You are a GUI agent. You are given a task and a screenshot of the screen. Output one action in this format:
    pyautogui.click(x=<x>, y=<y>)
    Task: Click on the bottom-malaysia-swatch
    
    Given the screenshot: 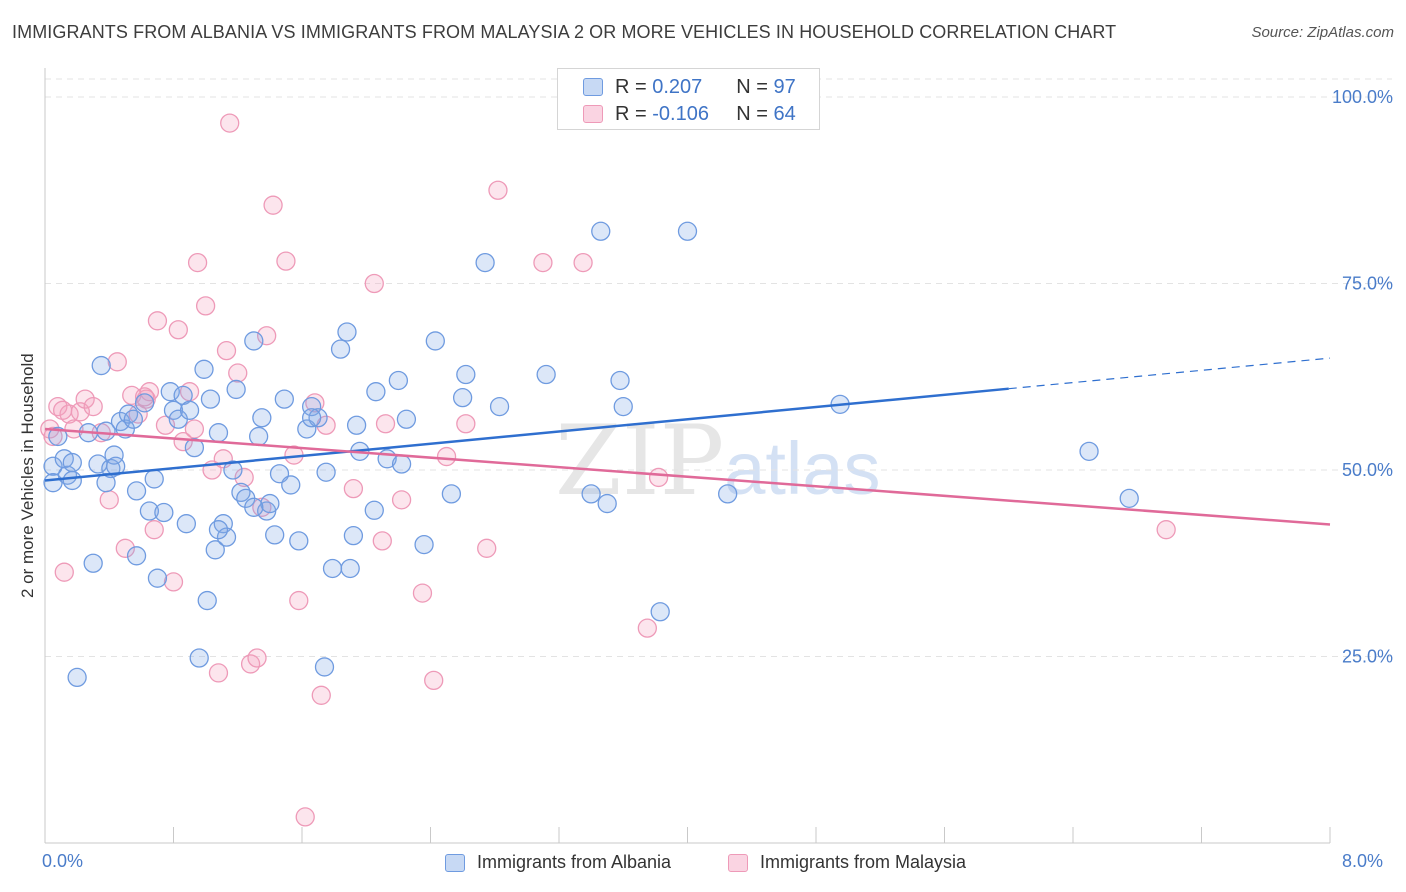 What is the action you would take?
    pyautogui.click(x=738, y=862)
    